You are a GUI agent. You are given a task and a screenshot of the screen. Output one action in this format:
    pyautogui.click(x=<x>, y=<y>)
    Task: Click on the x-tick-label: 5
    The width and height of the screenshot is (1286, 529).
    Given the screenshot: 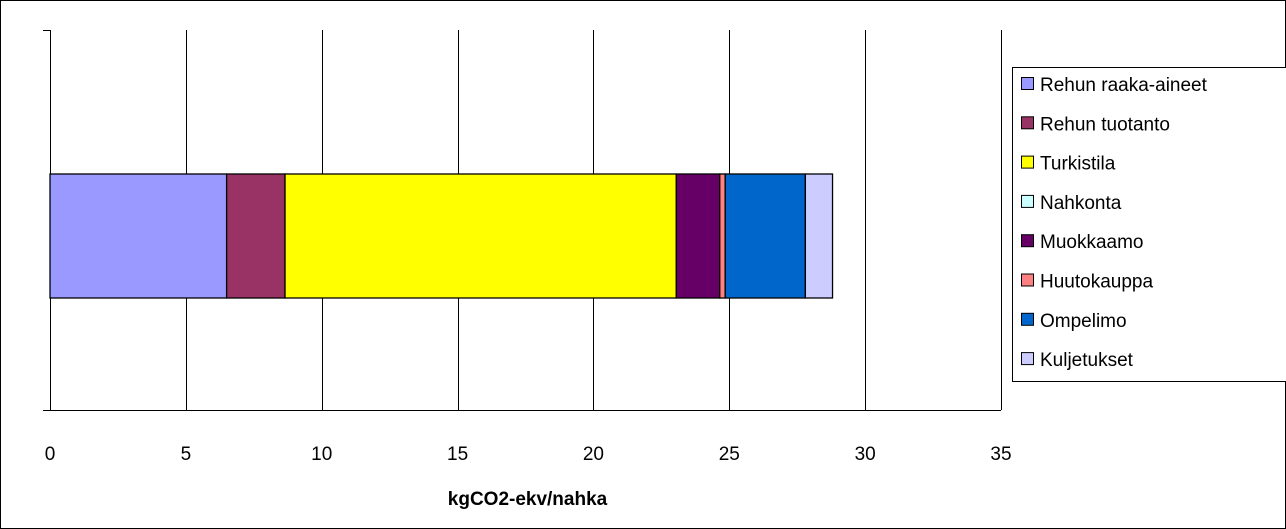 What is the action you would take?
    pyautogui.click(x=186, y=454)
    